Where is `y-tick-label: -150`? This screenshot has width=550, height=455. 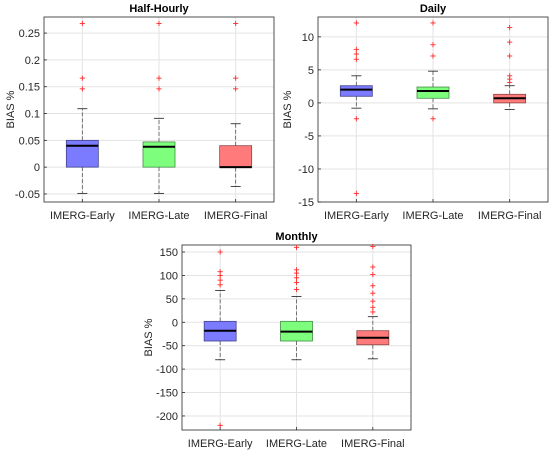 y-tick-label: -150 is located at coordinates (167, 394).